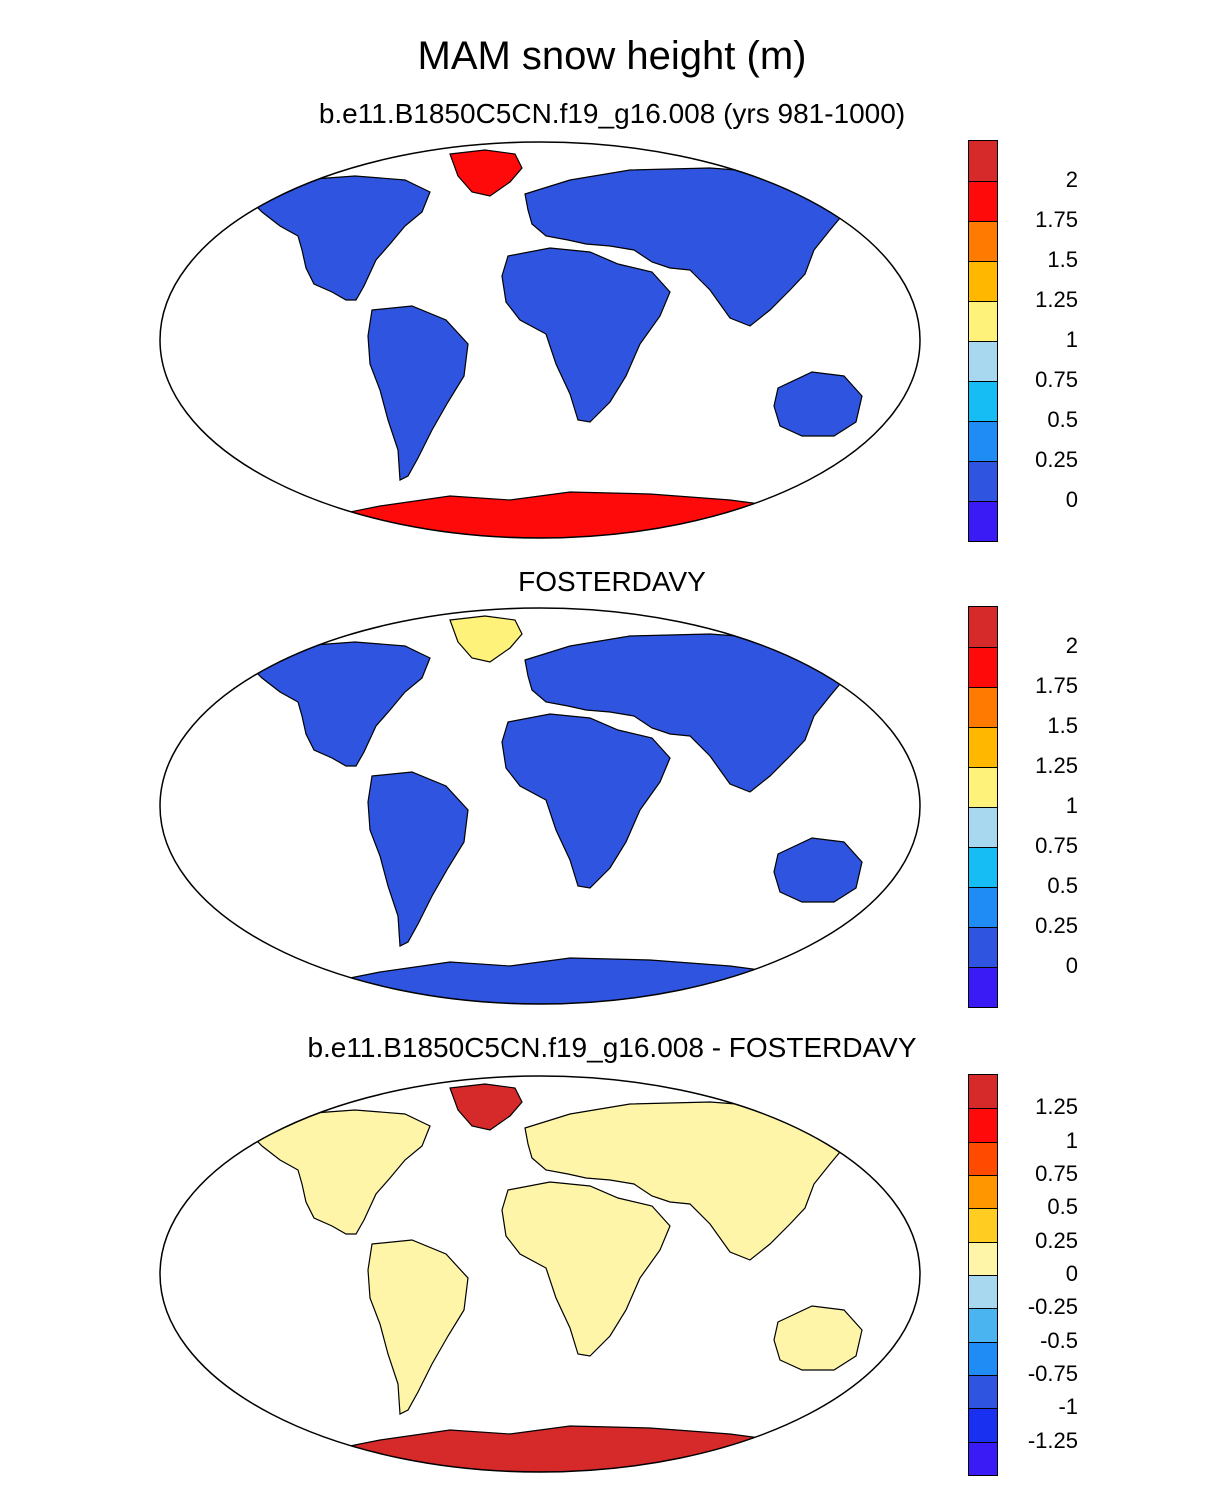 Image resolution: width=1224 pixels, height=1488 pixels. Describe the element at coordinates (1052, 1440) in the screenshot. I see `colorbar-tick-label: -1.25` at that location.